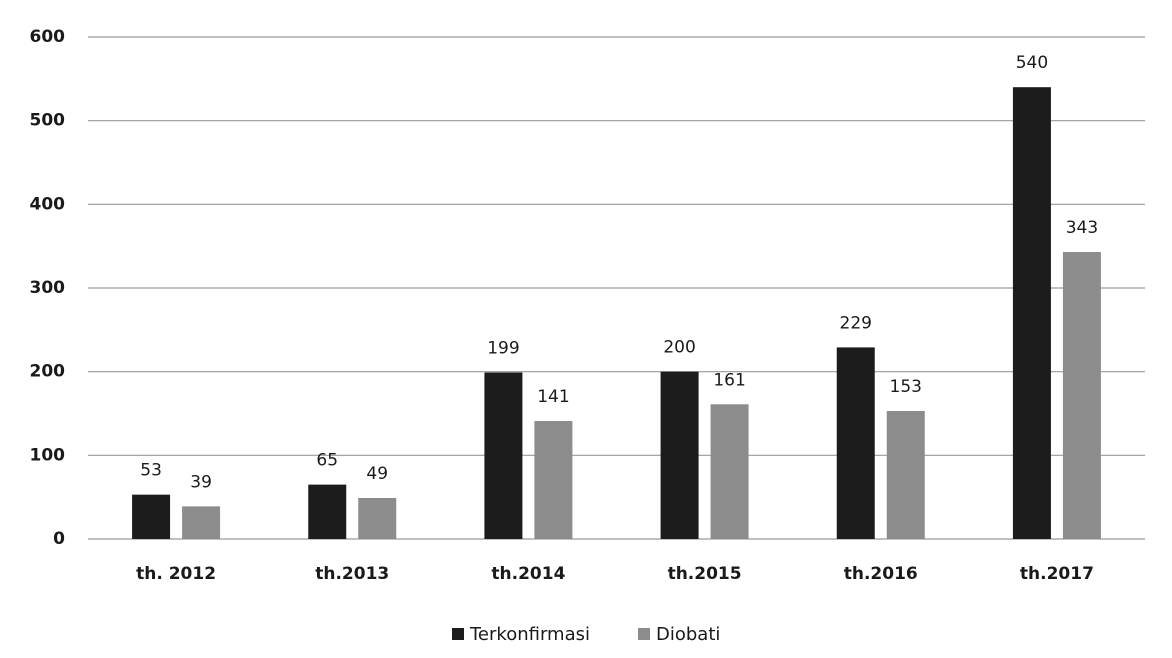  I want to click on y-tick-label: 100, so click(48, 455).